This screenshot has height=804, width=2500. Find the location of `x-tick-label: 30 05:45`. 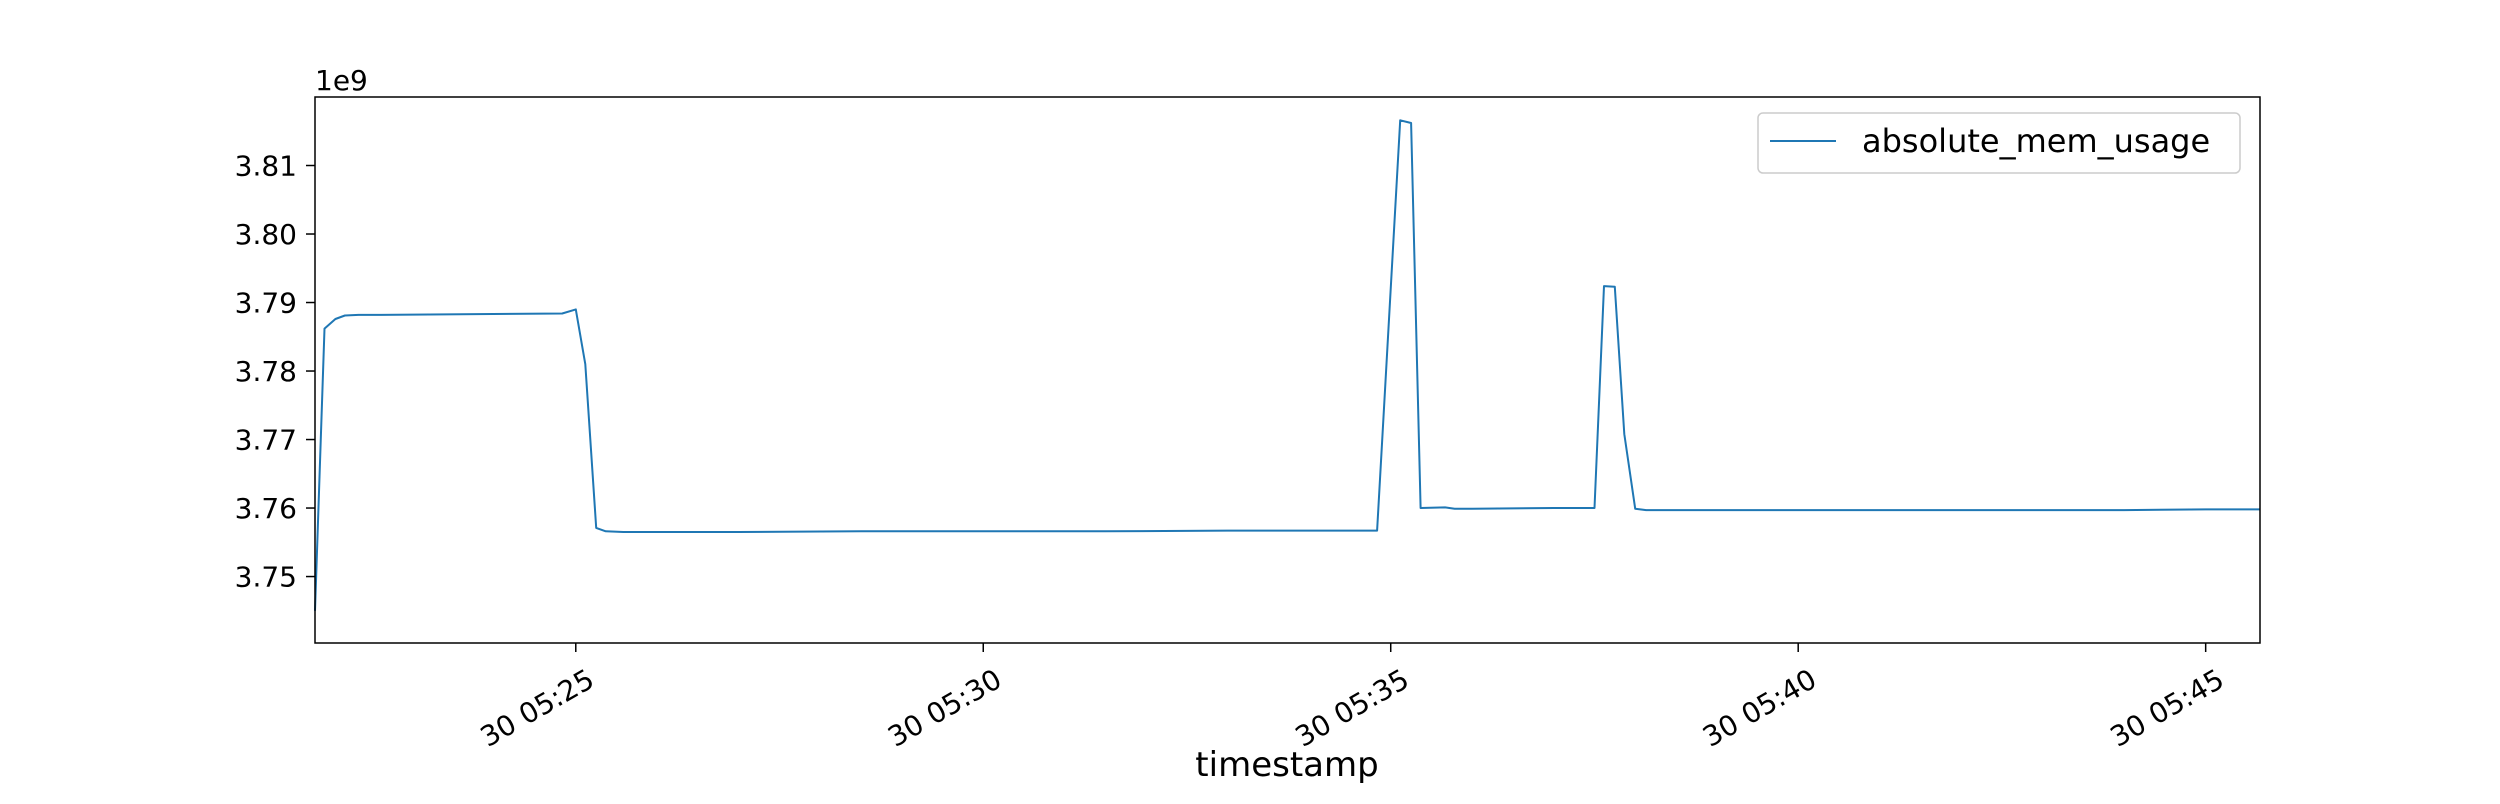

x-tick-label: 30 05:45 is located at coordinates (2167, 707).